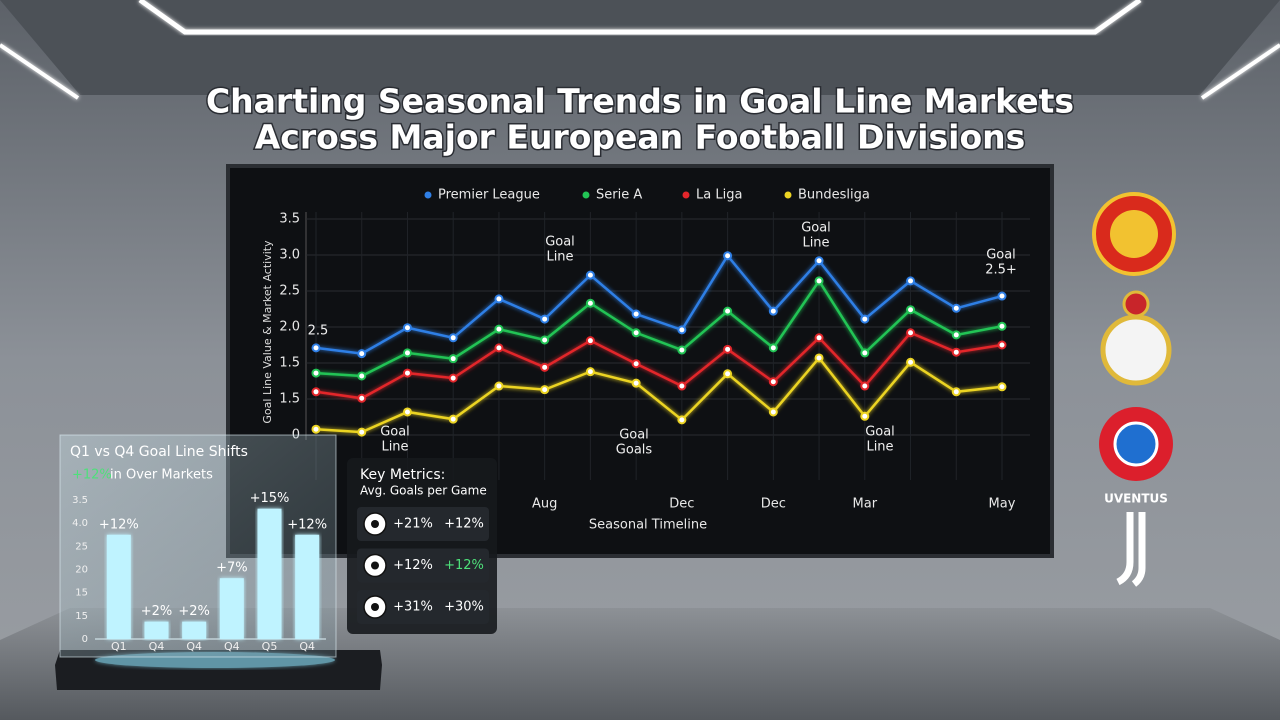  I want to click on x-tick-label: Dec, so click(773, 504).